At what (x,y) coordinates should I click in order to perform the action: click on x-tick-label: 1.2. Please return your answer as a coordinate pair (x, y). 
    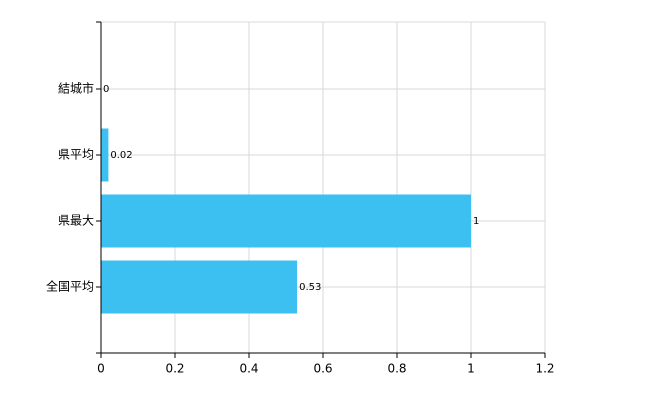
    Looking at the image, I should click on (544, 369).